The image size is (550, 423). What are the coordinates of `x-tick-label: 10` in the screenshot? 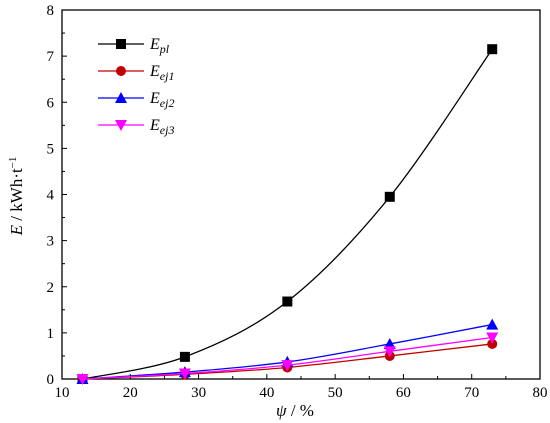 It's located at (62, 393).